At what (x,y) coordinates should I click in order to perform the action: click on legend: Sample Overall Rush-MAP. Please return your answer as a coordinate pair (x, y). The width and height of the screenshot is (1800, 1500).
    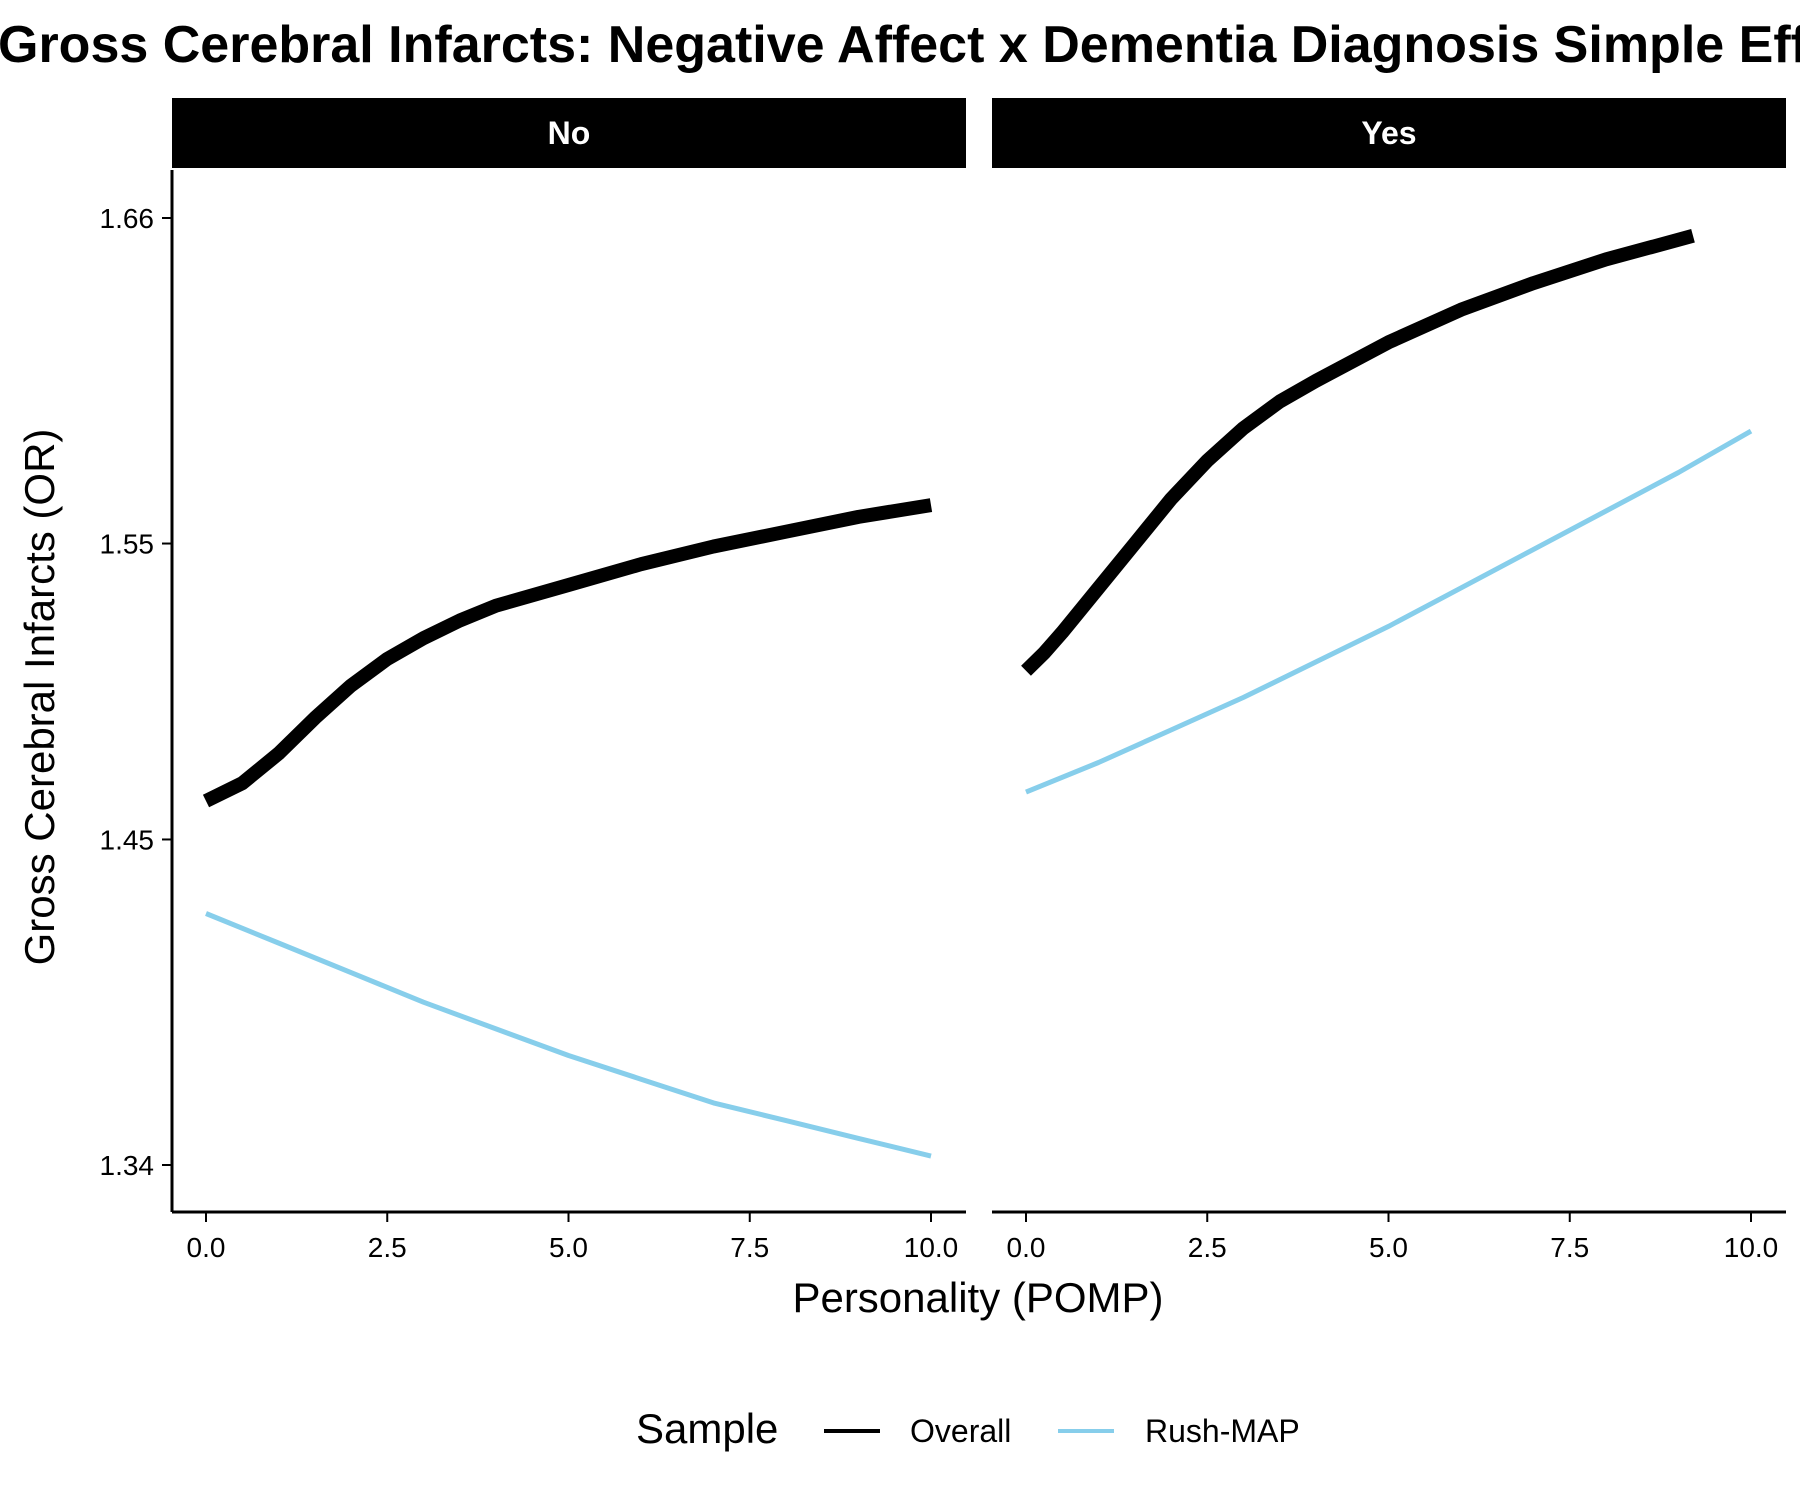
    Looking at the image, I should click on (968, 1428).